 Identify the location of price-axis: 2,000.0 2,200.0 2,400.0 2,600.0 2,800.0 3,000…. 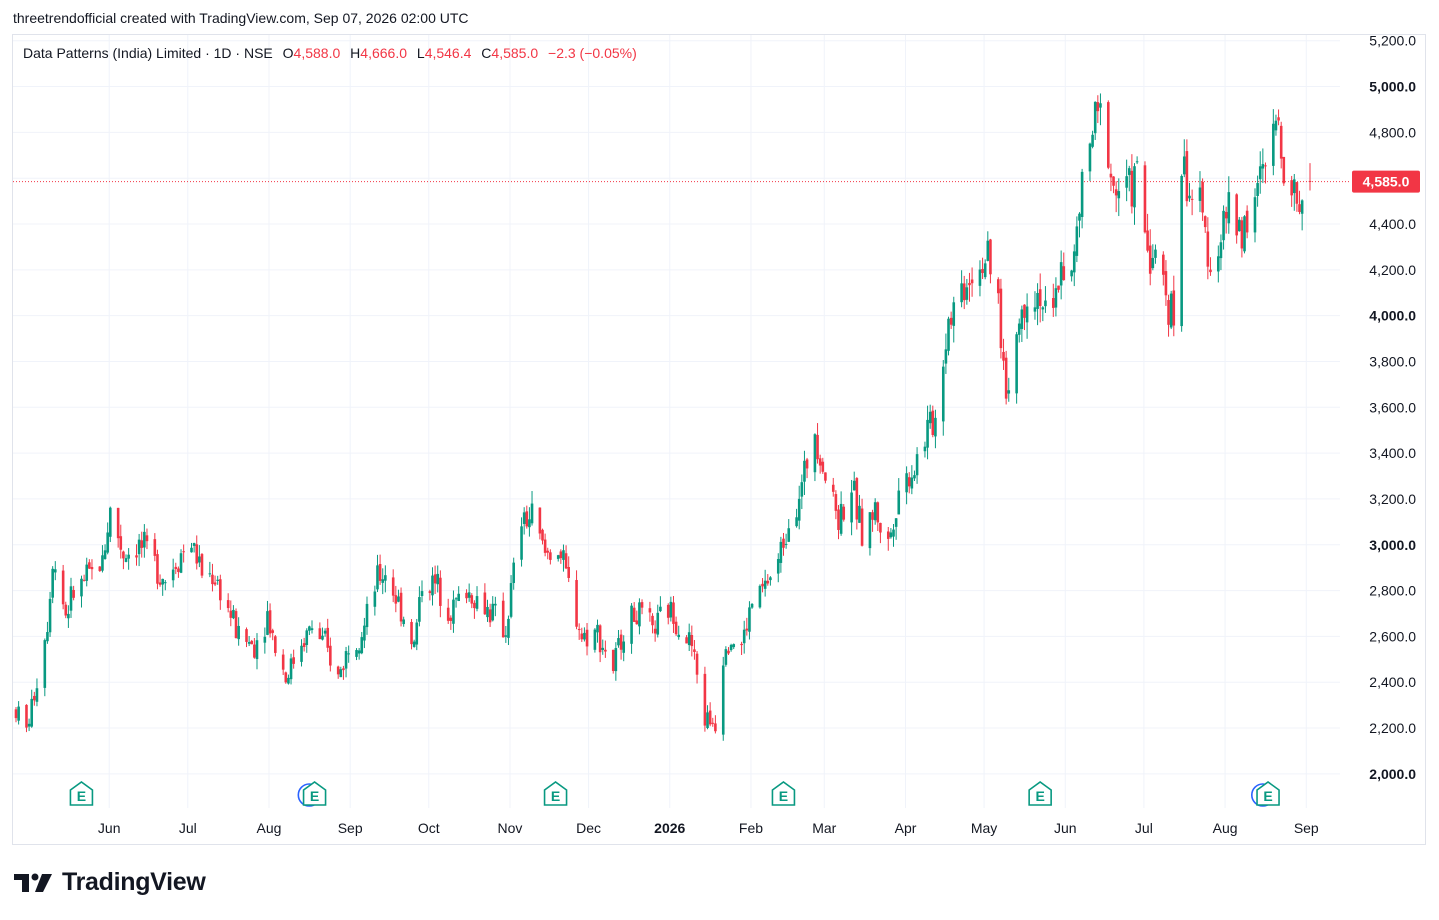
(1392, 407).